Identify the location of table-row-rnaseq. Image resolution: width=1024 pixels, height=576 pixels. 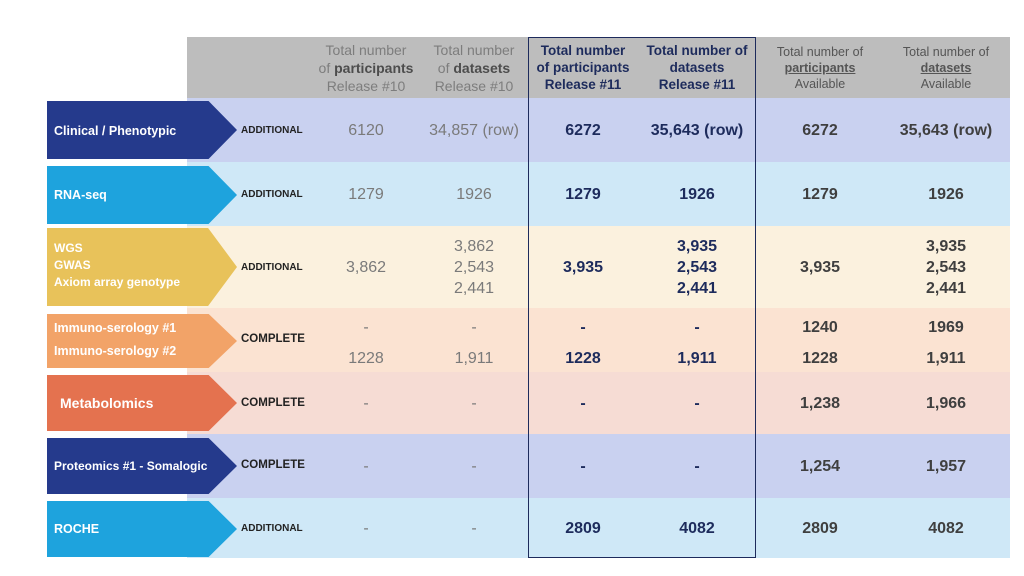
(598, 194).